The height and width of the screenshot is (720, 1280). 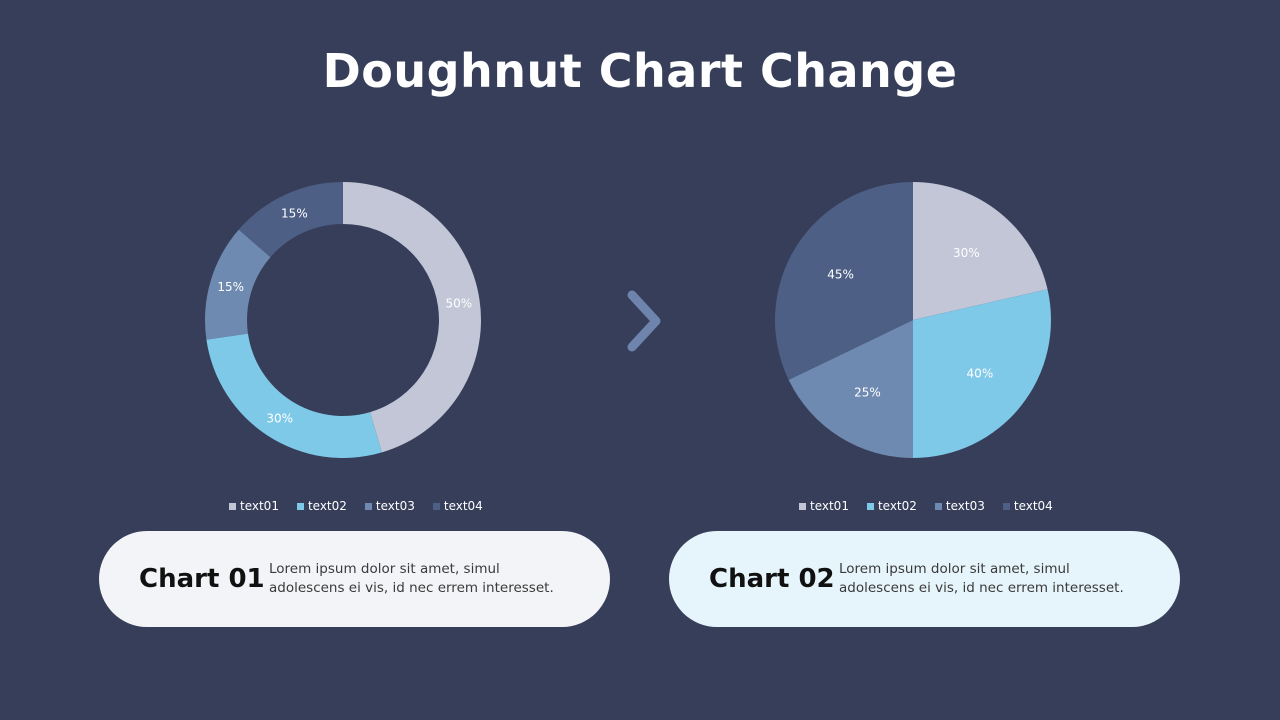 I want to click on pie-chart-02: 30% 40% 25% 45%, so click(x=913, y=320).